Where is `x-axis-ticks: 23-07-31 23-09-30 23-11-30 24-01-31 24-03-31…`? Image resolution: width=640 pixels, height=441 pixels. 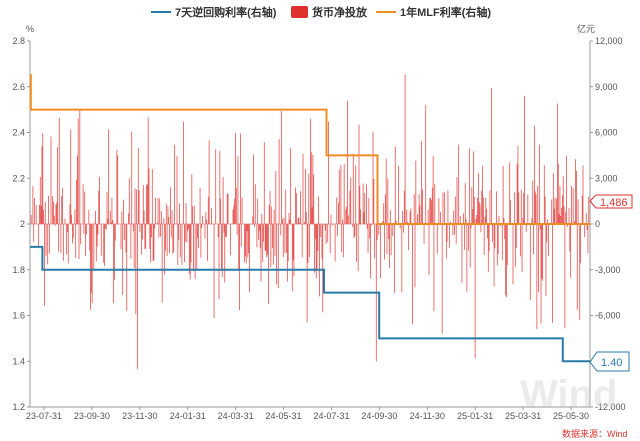 x-axis-ticks: 23-07-31 23-09-30 23-11-30 24-01-31 24-03-31… is located at coordinates (307, 414).